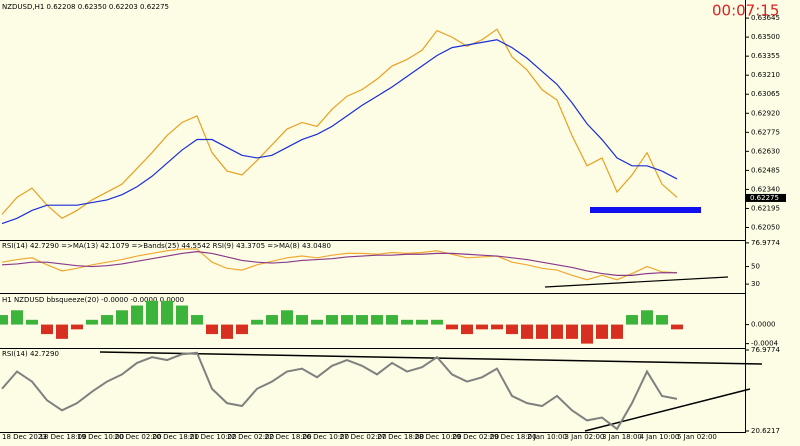  I want to click on y-tick-label: 0.63355, so click(765, 56).